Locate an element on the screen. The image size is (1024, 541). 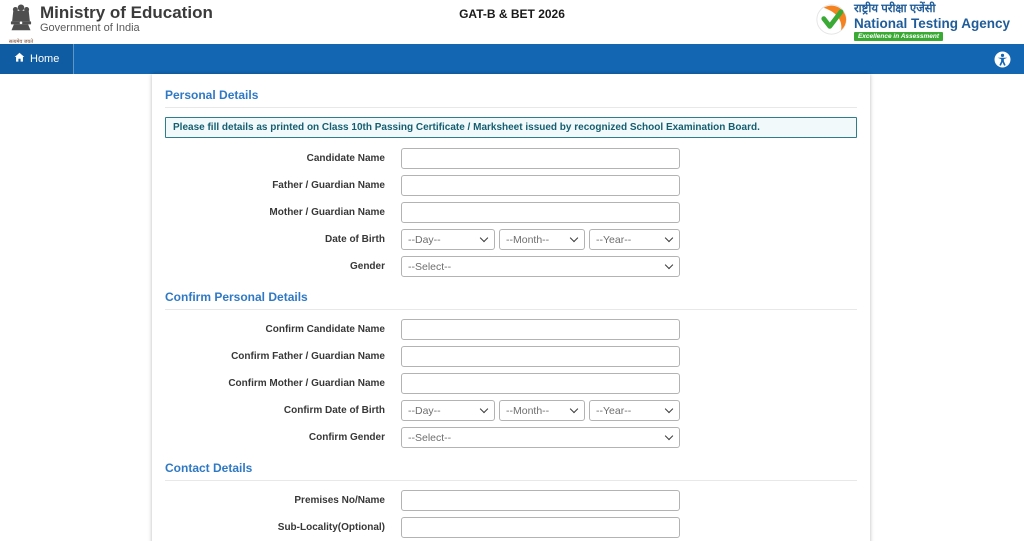
form-row-confirm-candidate-name: Confirm Candidate Name is located at coordinates (511, 329).